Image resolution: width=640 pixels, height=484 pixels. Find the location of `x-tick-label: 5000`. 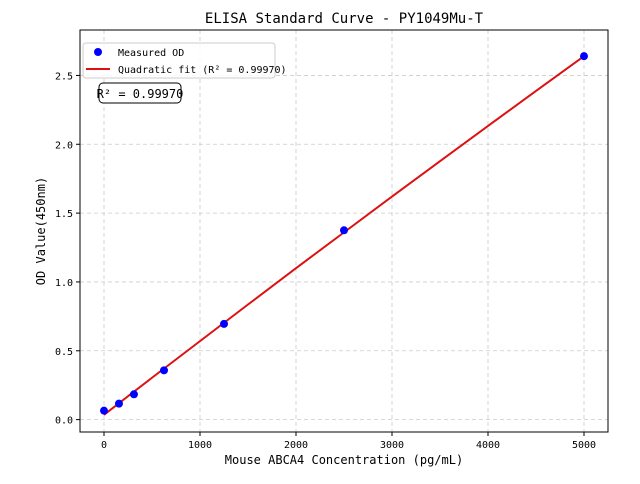

x-tick-label: 5000 is located at coordinates (584, 445).